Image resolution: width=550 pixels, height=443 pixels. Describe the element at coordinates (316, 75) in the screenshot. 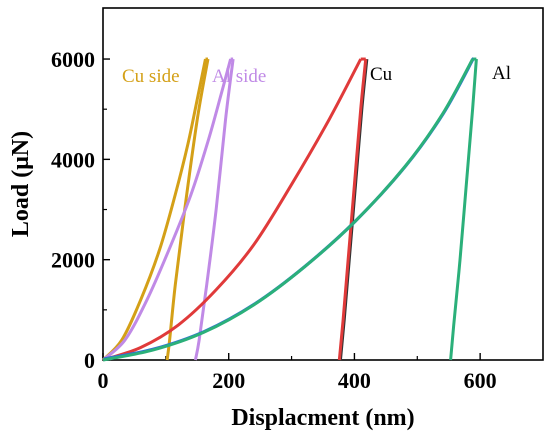

I see `label-layer: Cu side Al side Cu Al` at that location.